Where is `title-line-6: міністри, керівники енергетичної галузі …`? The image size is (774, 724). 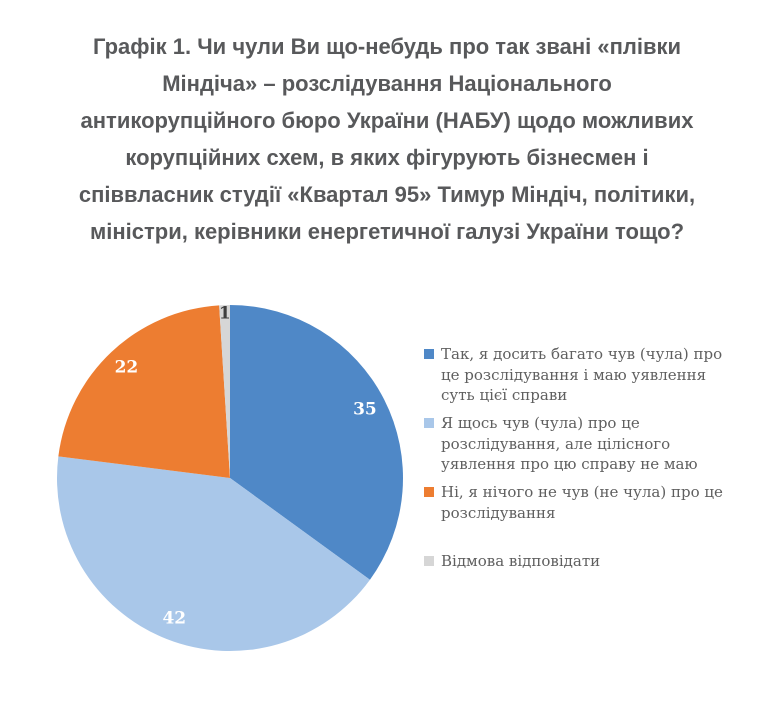 title-line-6: міністри, керівники енергетичної галузі … is located at coordinates (387, 231).